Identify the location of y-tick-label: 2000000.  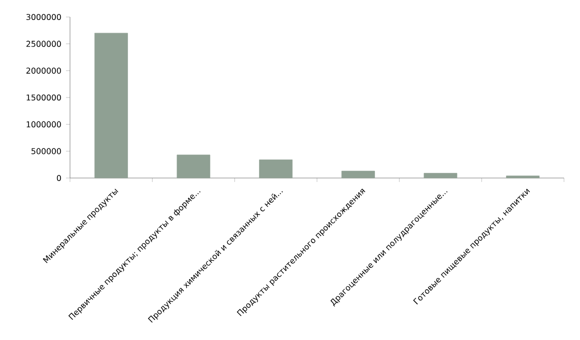
(43, 71).